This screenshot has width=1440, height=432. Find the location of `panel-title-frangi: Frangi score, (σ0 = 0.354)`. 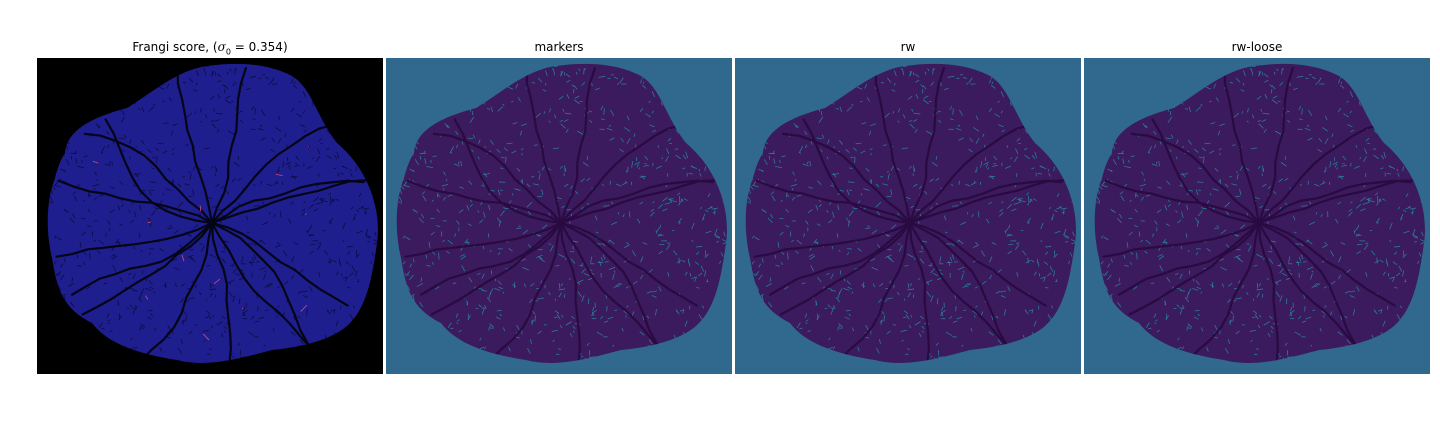

panel-title-frangi: Frangi score, (σ0 = 0.354) is located at coordinates (210, 48).